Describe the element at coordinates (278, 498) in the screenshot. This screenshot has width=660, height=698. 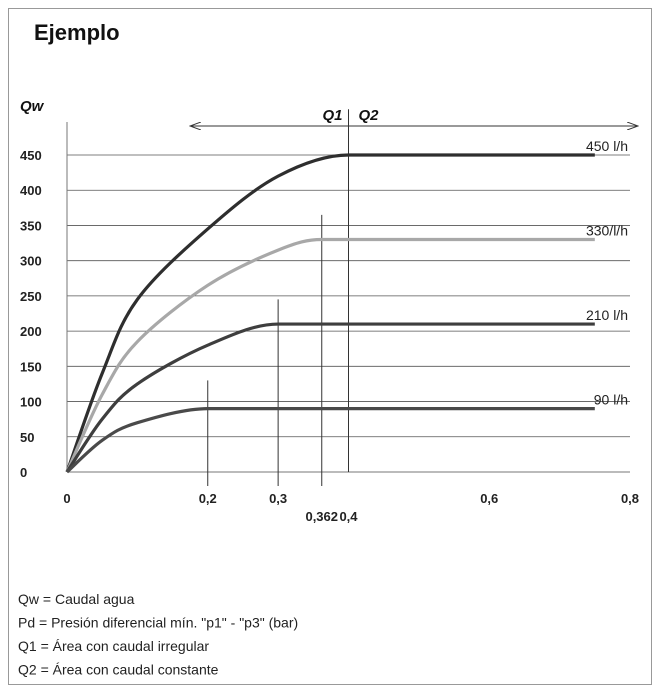
I see `x-tick-label: 0,3` at that location.